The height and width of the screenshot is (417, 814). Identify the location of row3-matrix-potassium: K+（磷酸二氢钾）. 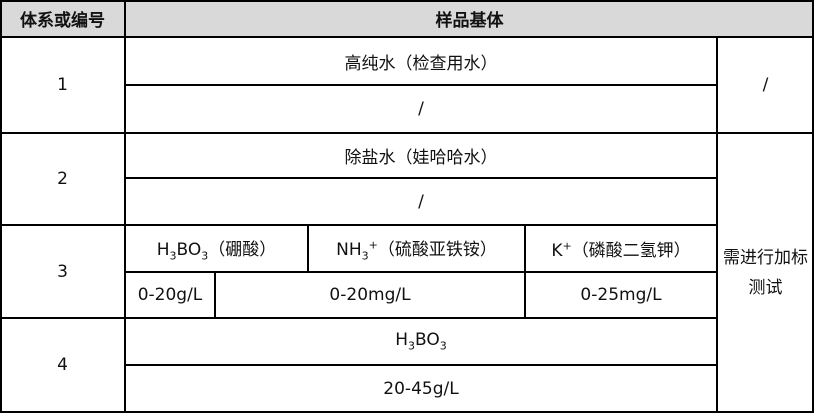
(621, 250).